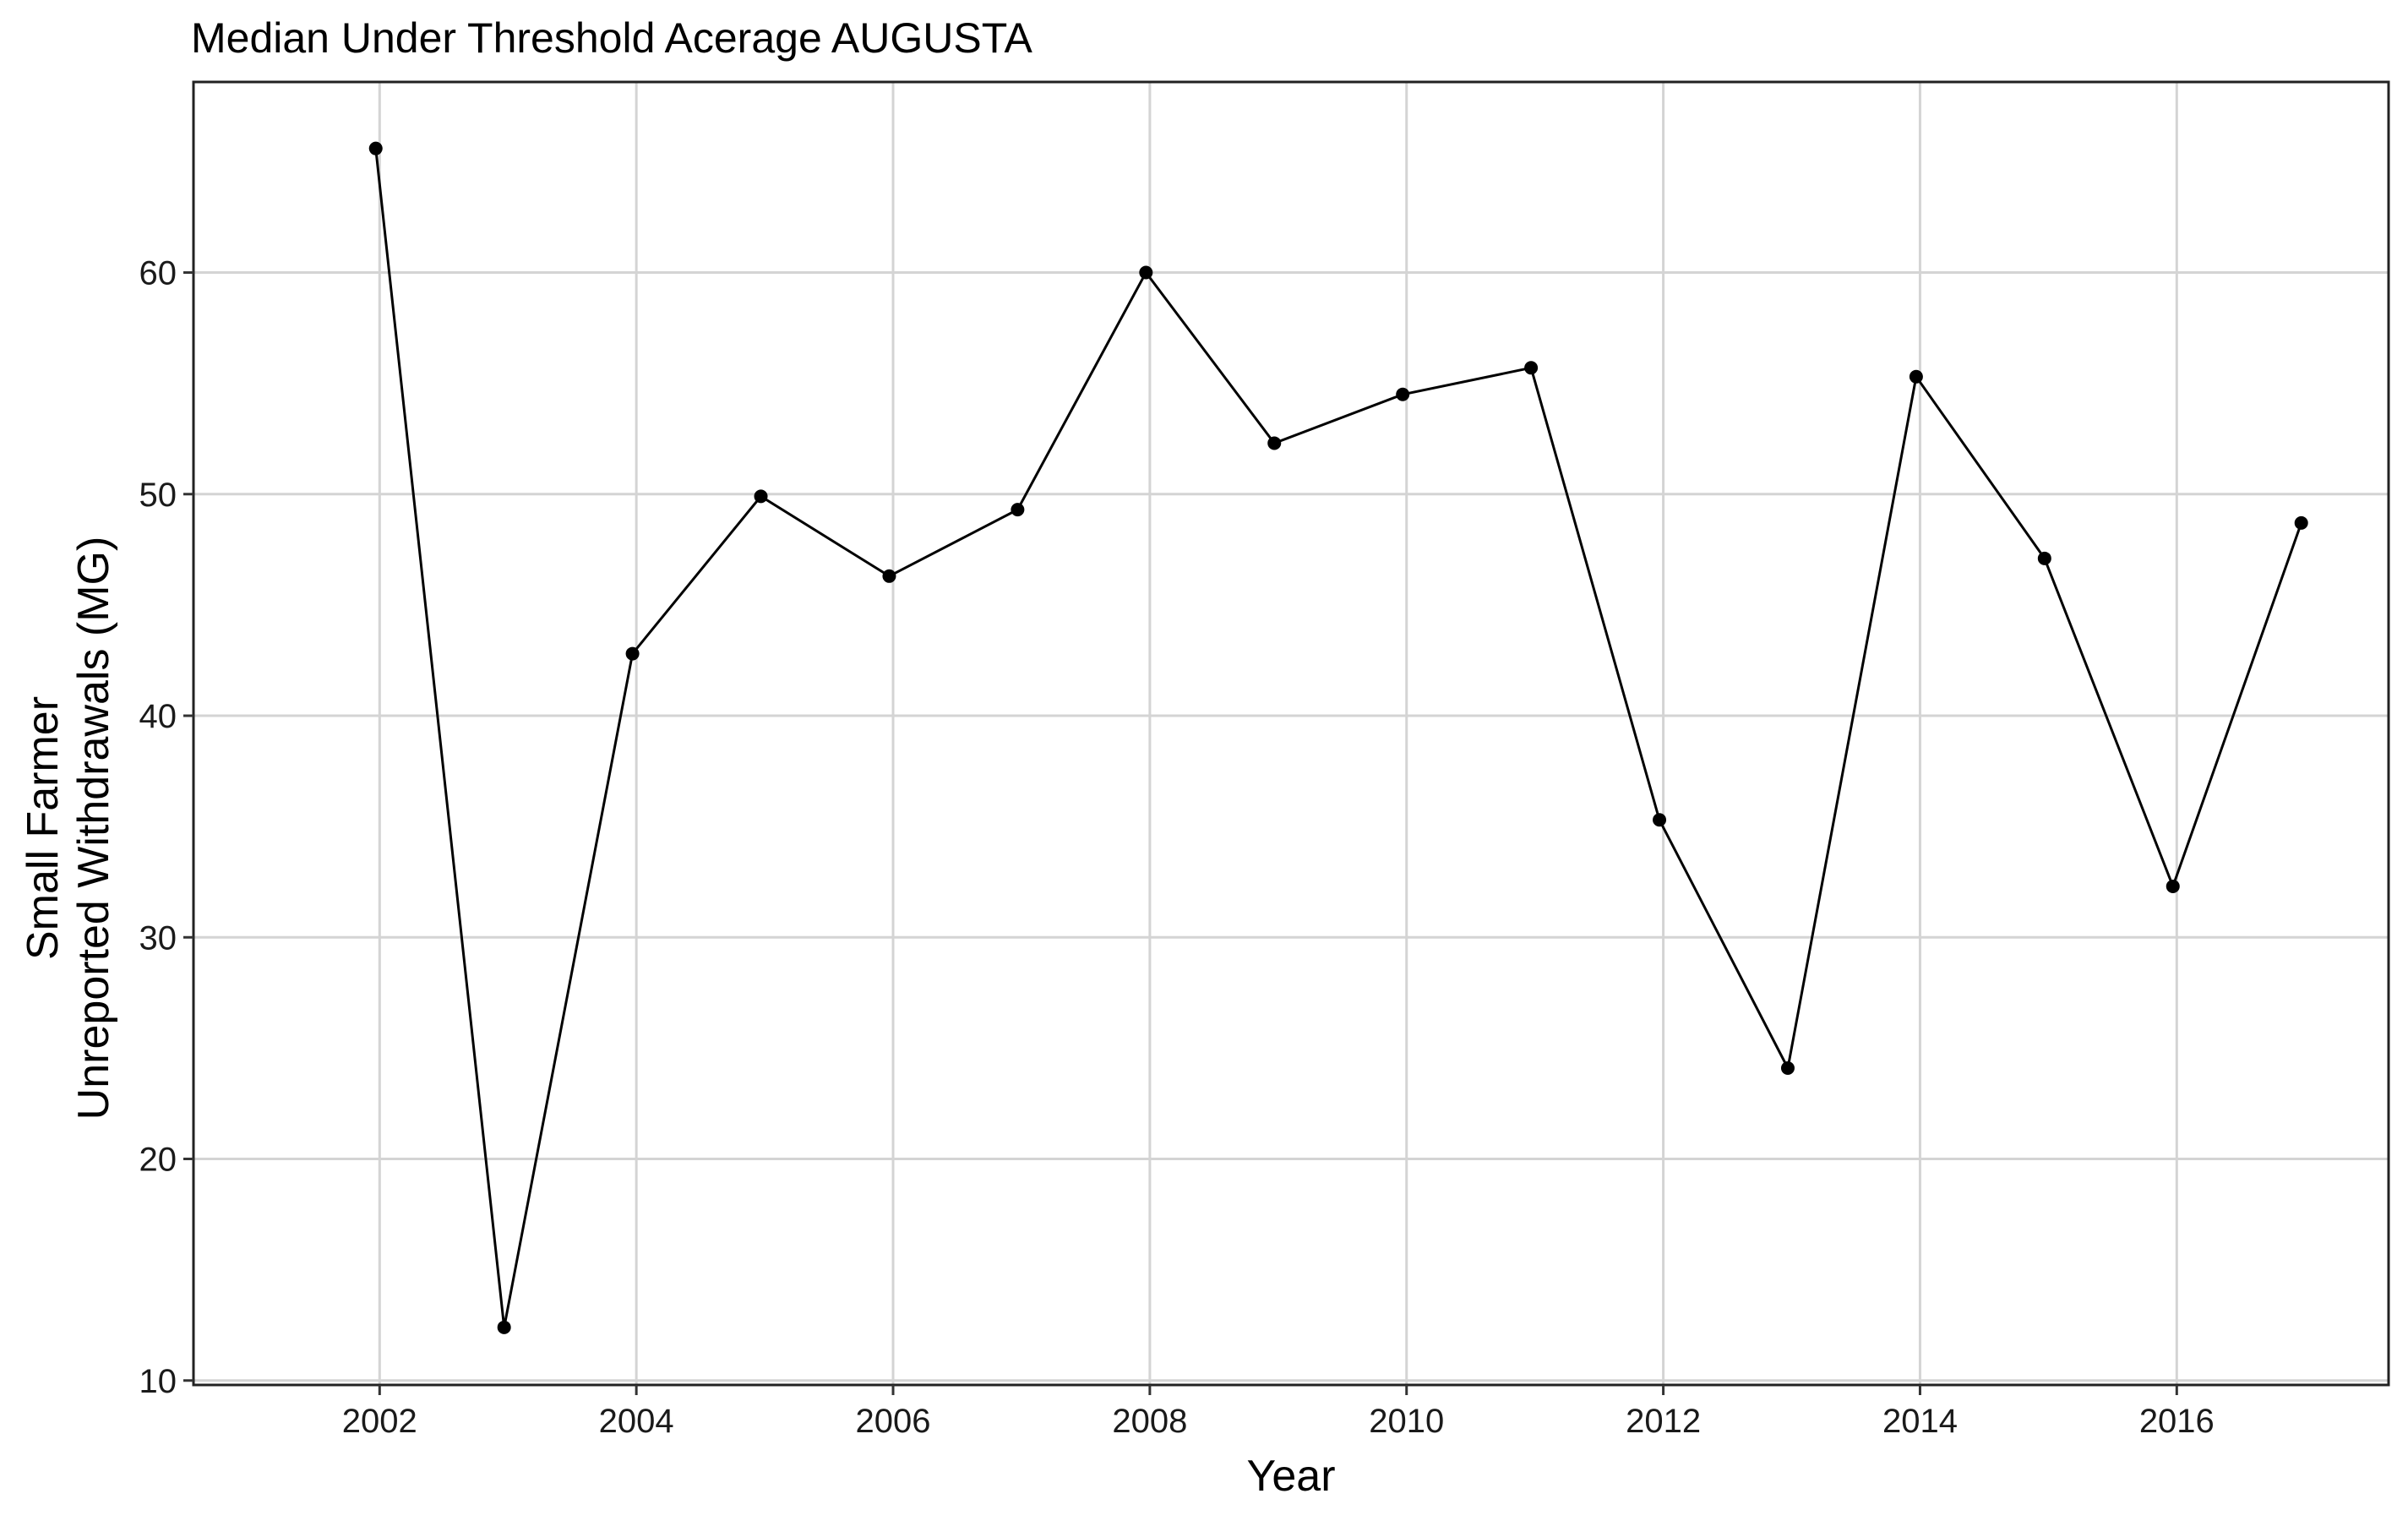  I want to click on y-tick-label-50: 50, so click(158, 495).